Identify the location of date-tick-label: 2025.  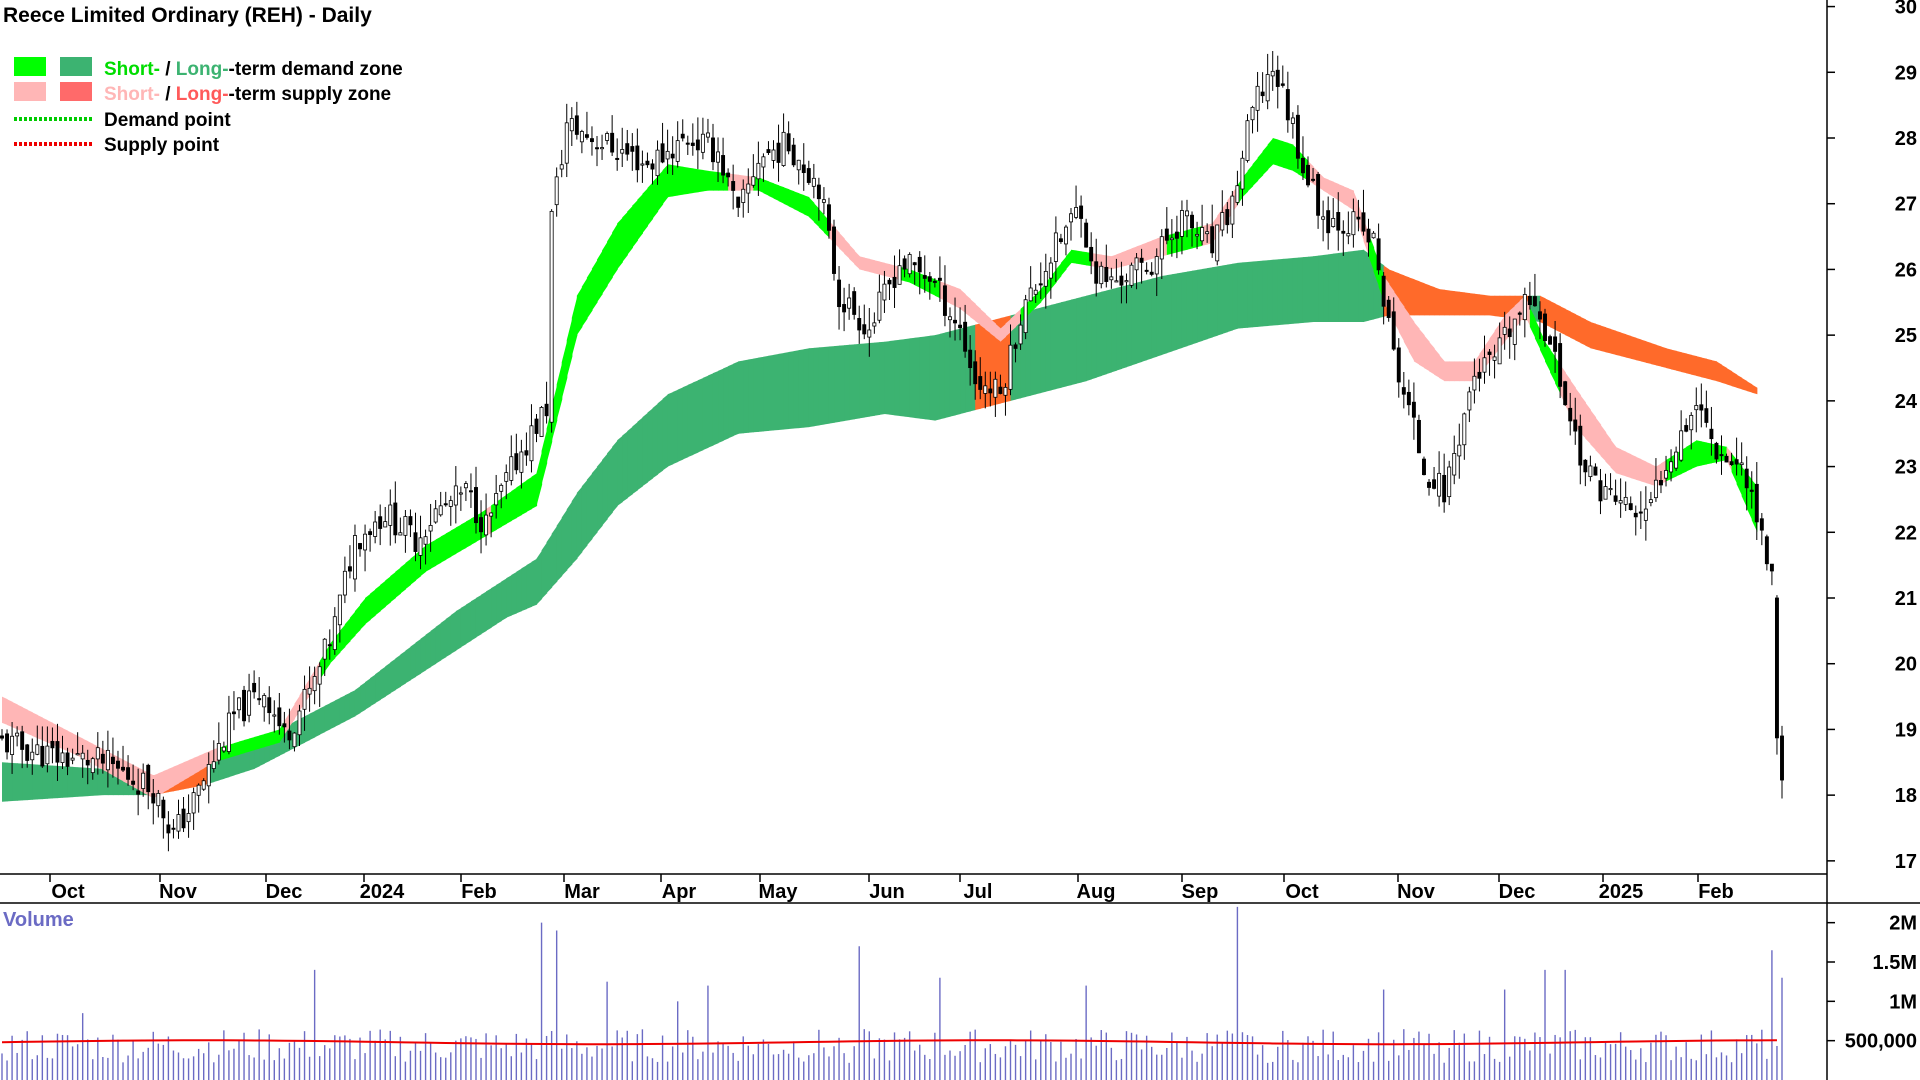
(1621, 892).